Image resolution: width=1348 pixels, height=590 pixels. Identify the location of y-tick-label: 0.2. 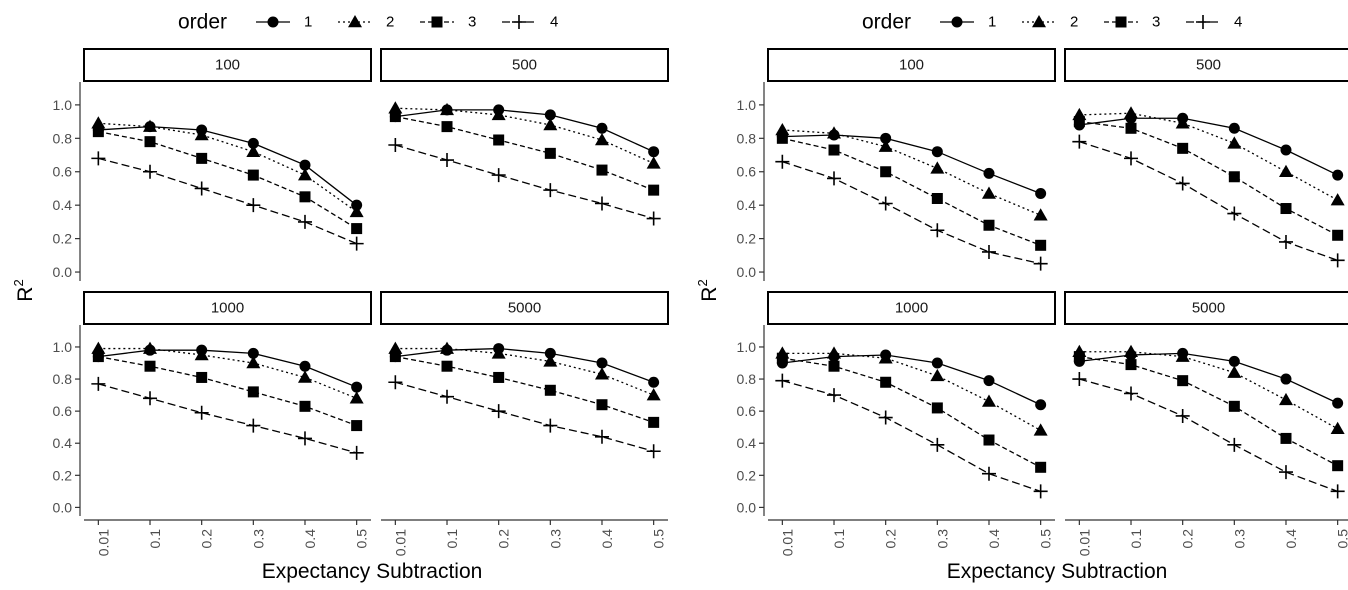
(63, 239).